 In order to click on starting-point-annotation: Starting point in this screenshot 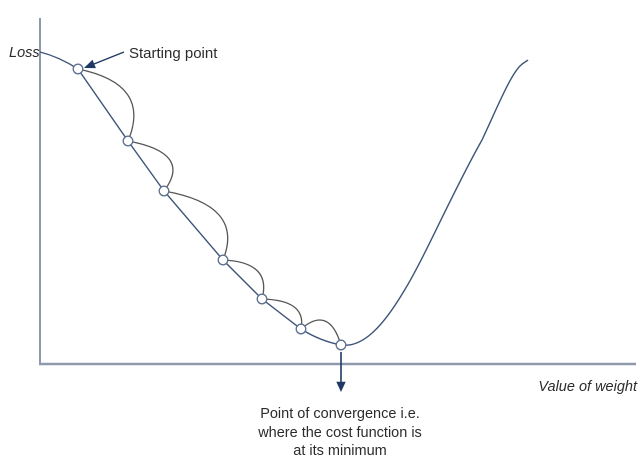, I will do `click(151, 57)`.